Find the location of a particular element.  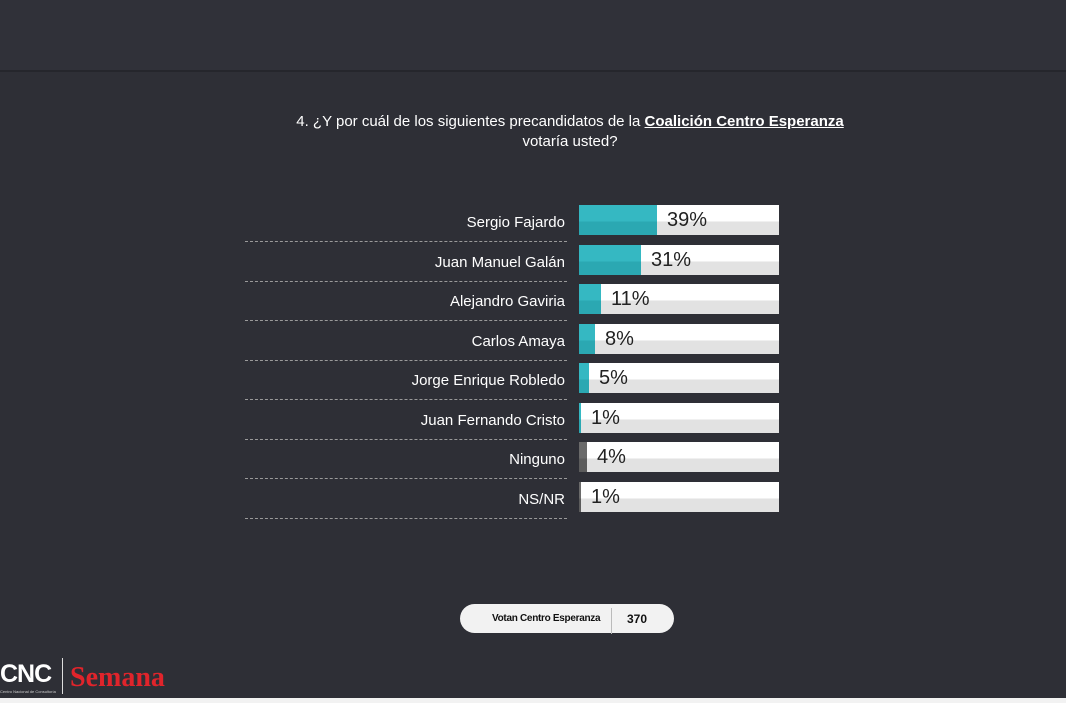

question-text-2: votaría usted? is located at coordinates (570, 141).